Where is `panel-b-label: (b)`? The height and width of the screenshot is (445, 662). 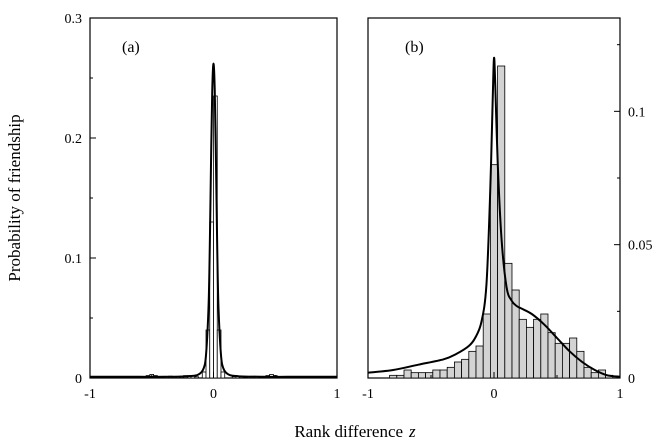 panel-b-label: (b) is located at coordinates (414, 47).